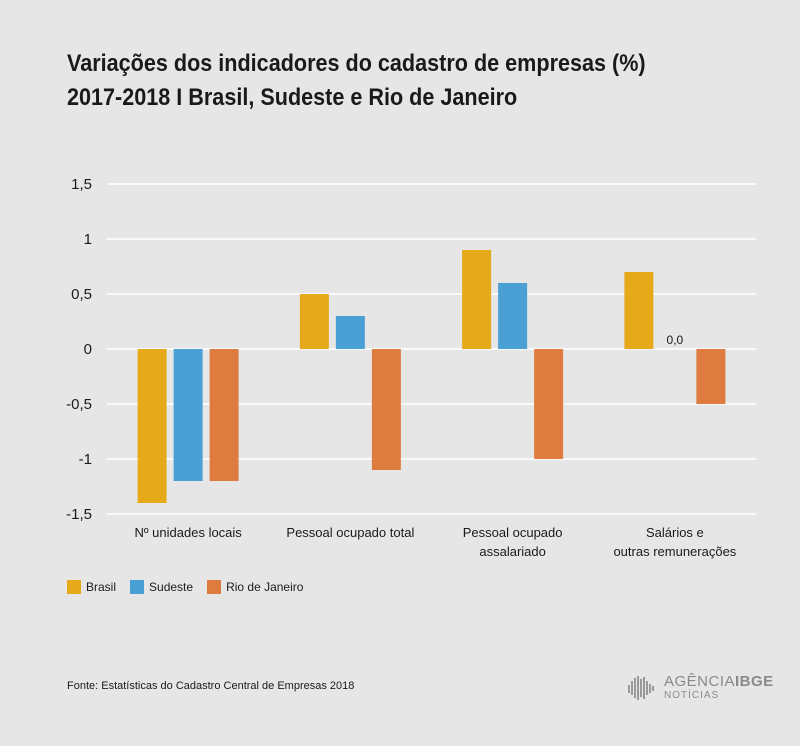 This screenshot has width=800, height=746. I want to click on subtitle-region: I Brasil, Sudeste e Rio de Janeiro, so click(344, 97).